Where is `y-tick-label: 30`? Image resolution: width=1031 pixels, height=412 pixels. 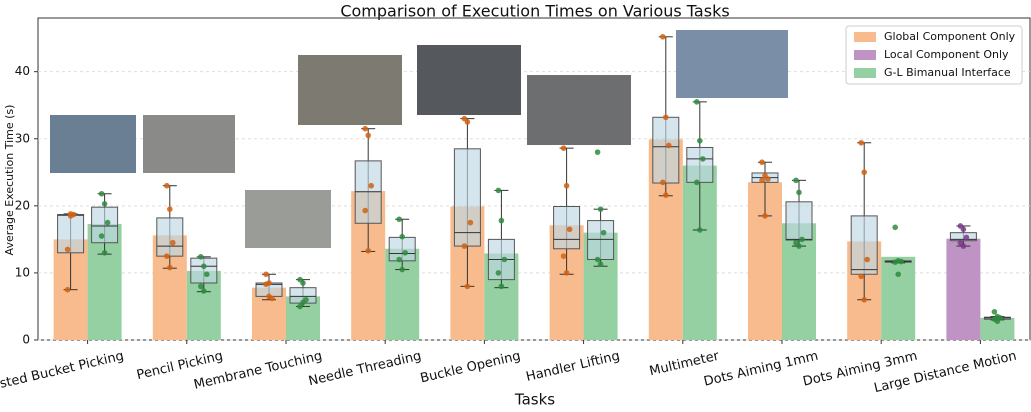 y-tick-label: 30 is located at coordinates (22, 138).